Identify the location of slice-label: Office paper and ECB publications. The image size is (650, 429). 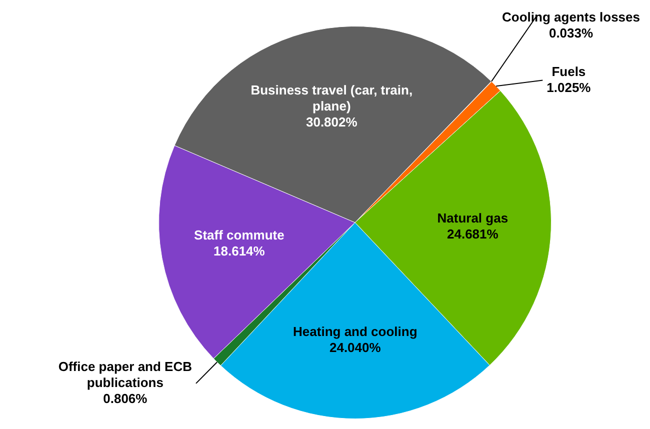
(125, 374).